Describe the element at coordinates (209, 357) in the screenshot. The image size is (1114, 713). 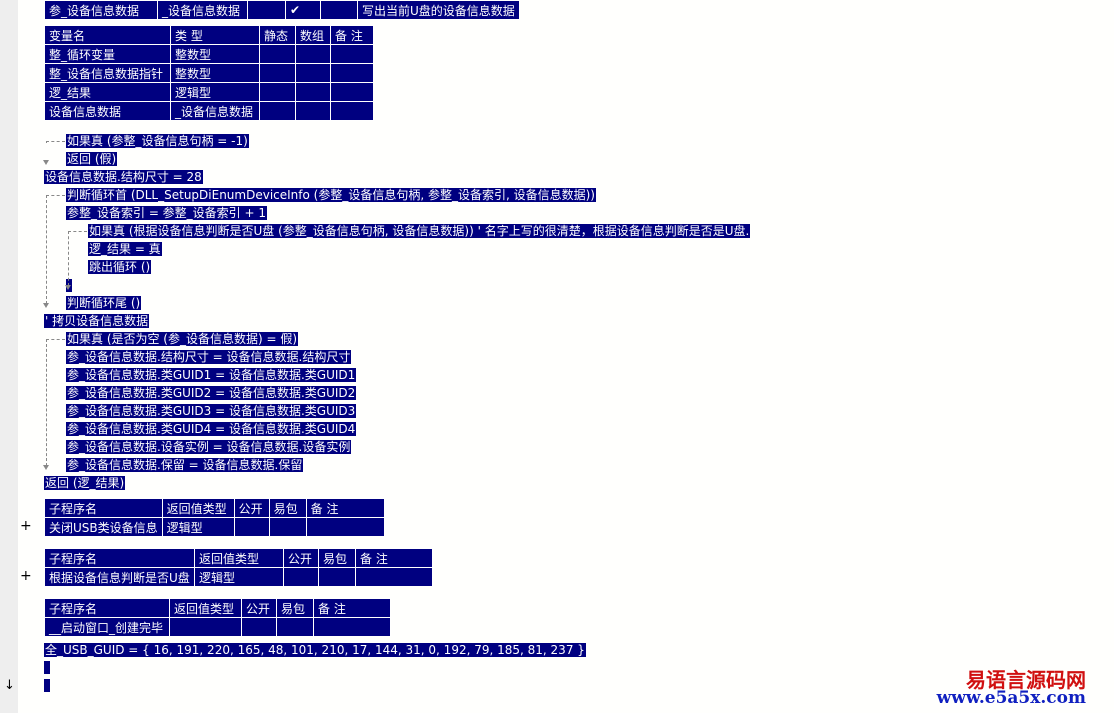
I see `code-line: 参_设备信息数据.结构尺寸 = 设备信息数据.结构尺寸` at that location.